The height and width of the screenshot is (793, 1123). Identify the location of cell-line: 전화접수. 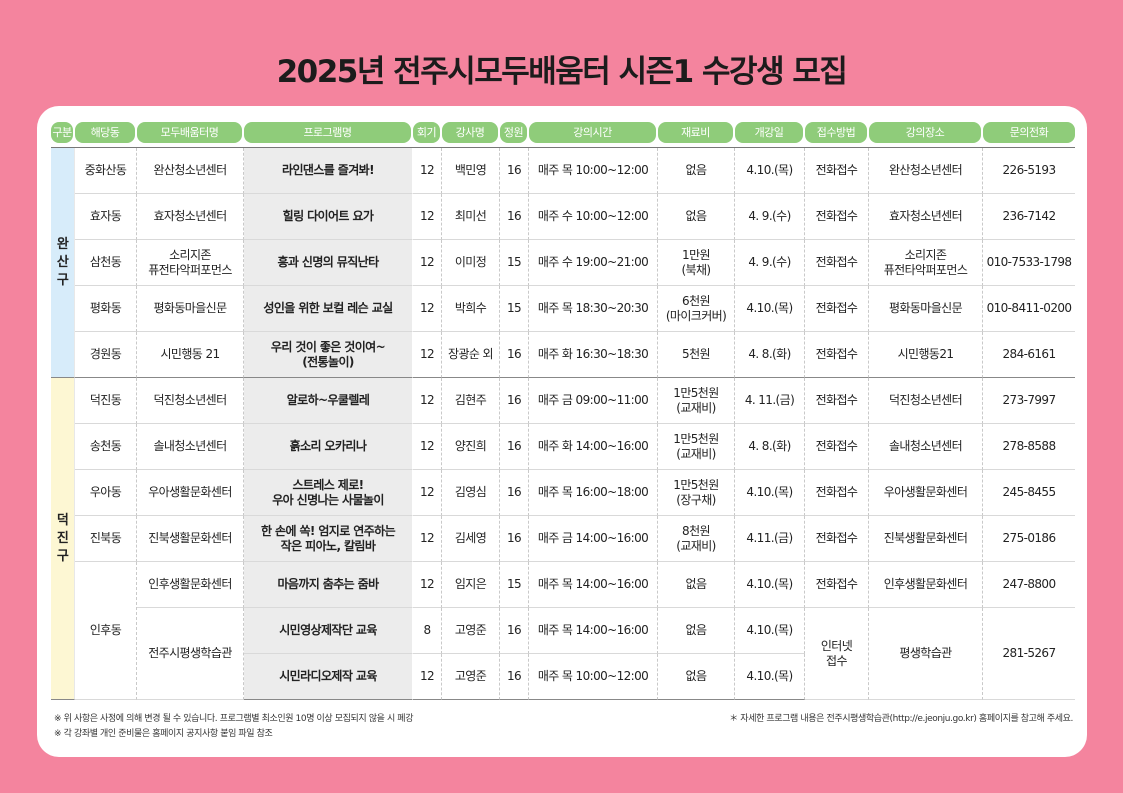
(836, 216).